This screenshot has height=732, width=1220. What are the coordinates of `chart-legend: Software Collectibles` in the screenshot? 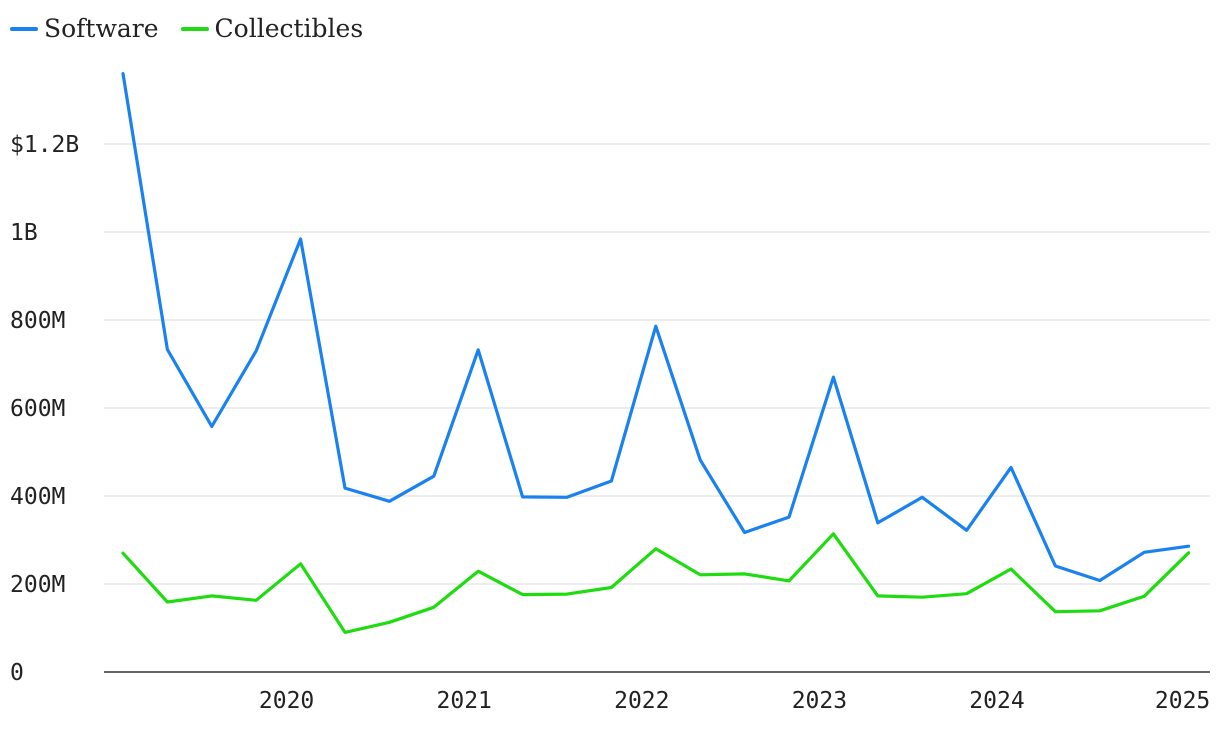 It's located at (186, 28).